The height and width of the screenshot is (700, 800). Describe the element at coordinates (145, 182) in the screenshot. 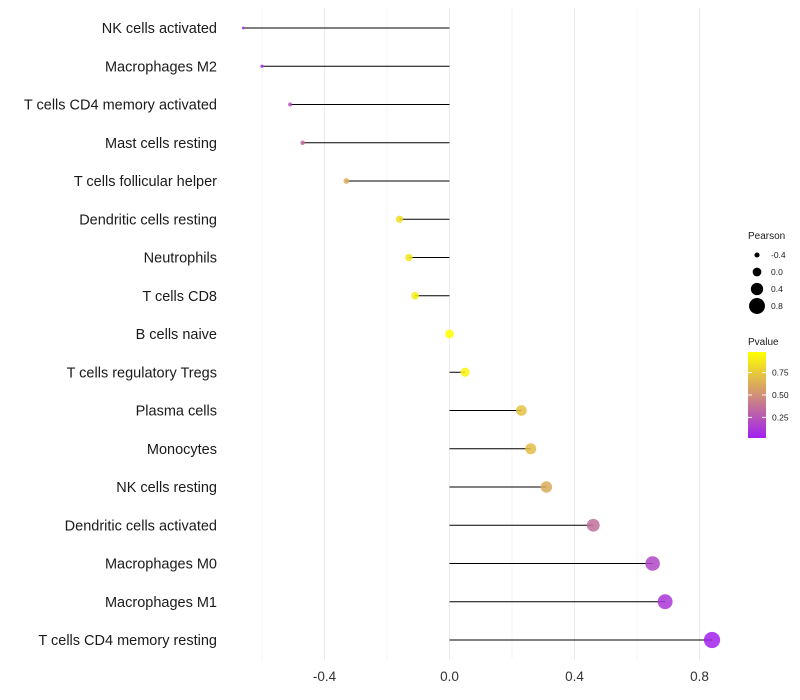

I see `y-tick-label: T cells follicular helper` at that location.